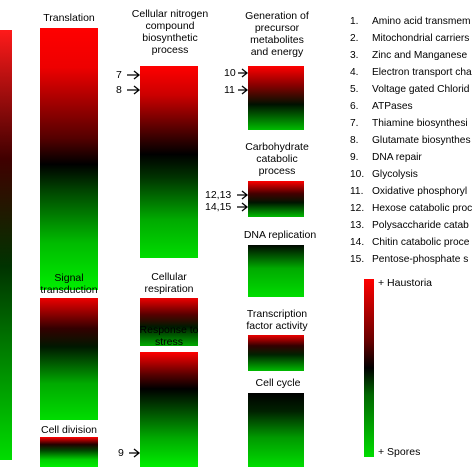  I want to click on key-item: 5. Voltage gated Chlorid, so click(409, 90).